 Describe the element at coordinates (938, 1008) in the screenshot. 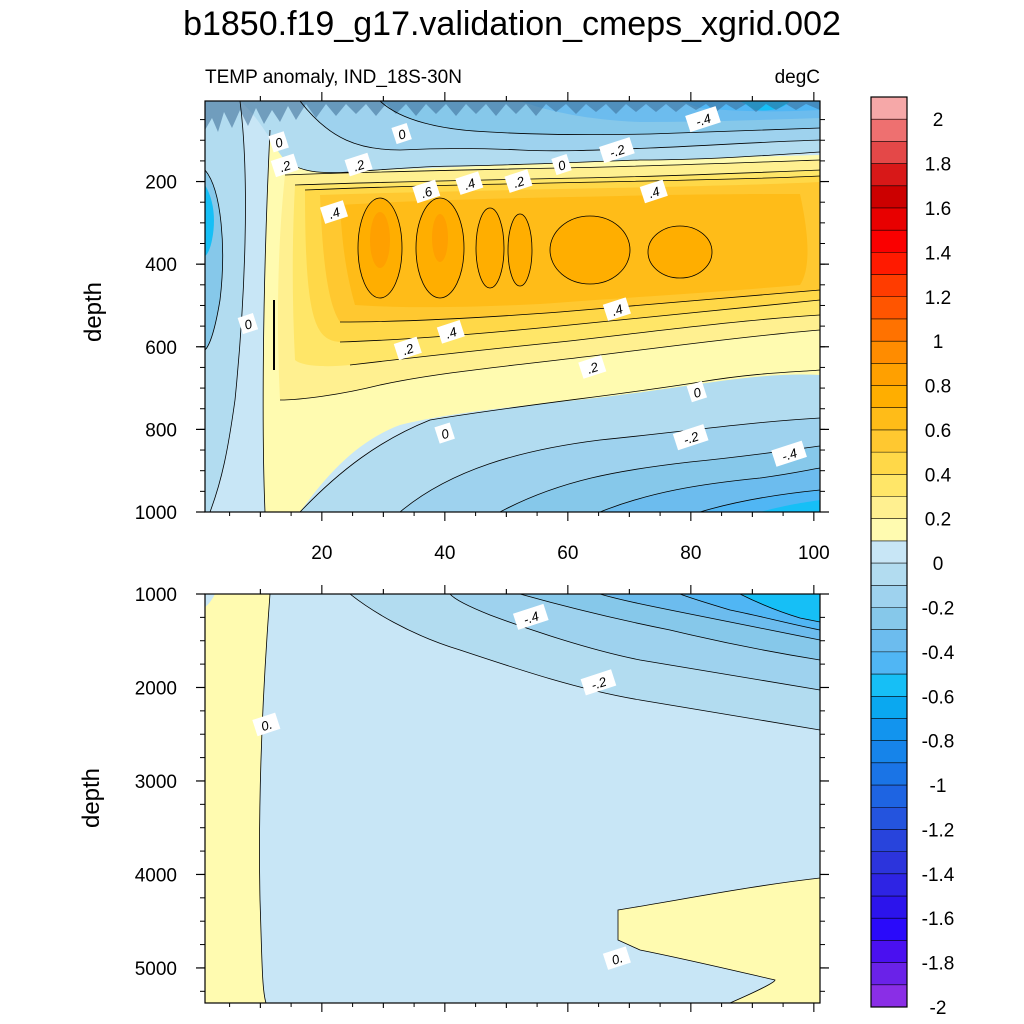

I see `colorbar-label: -2` at that location.